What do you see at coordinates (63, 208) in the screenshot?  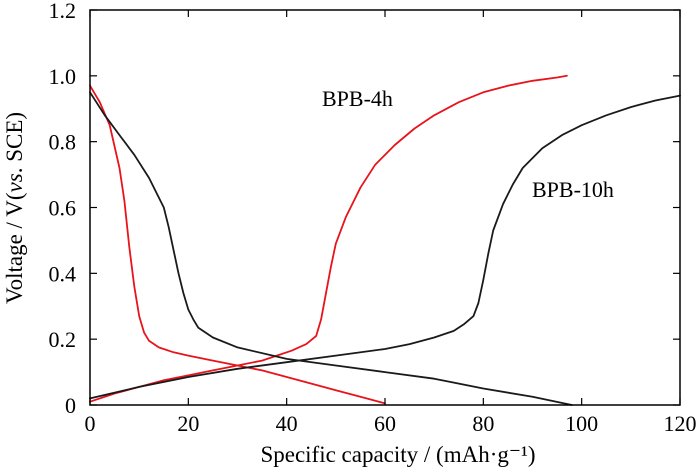 I see `y-tick-label: 0.6` at bounding box center [63, 208].